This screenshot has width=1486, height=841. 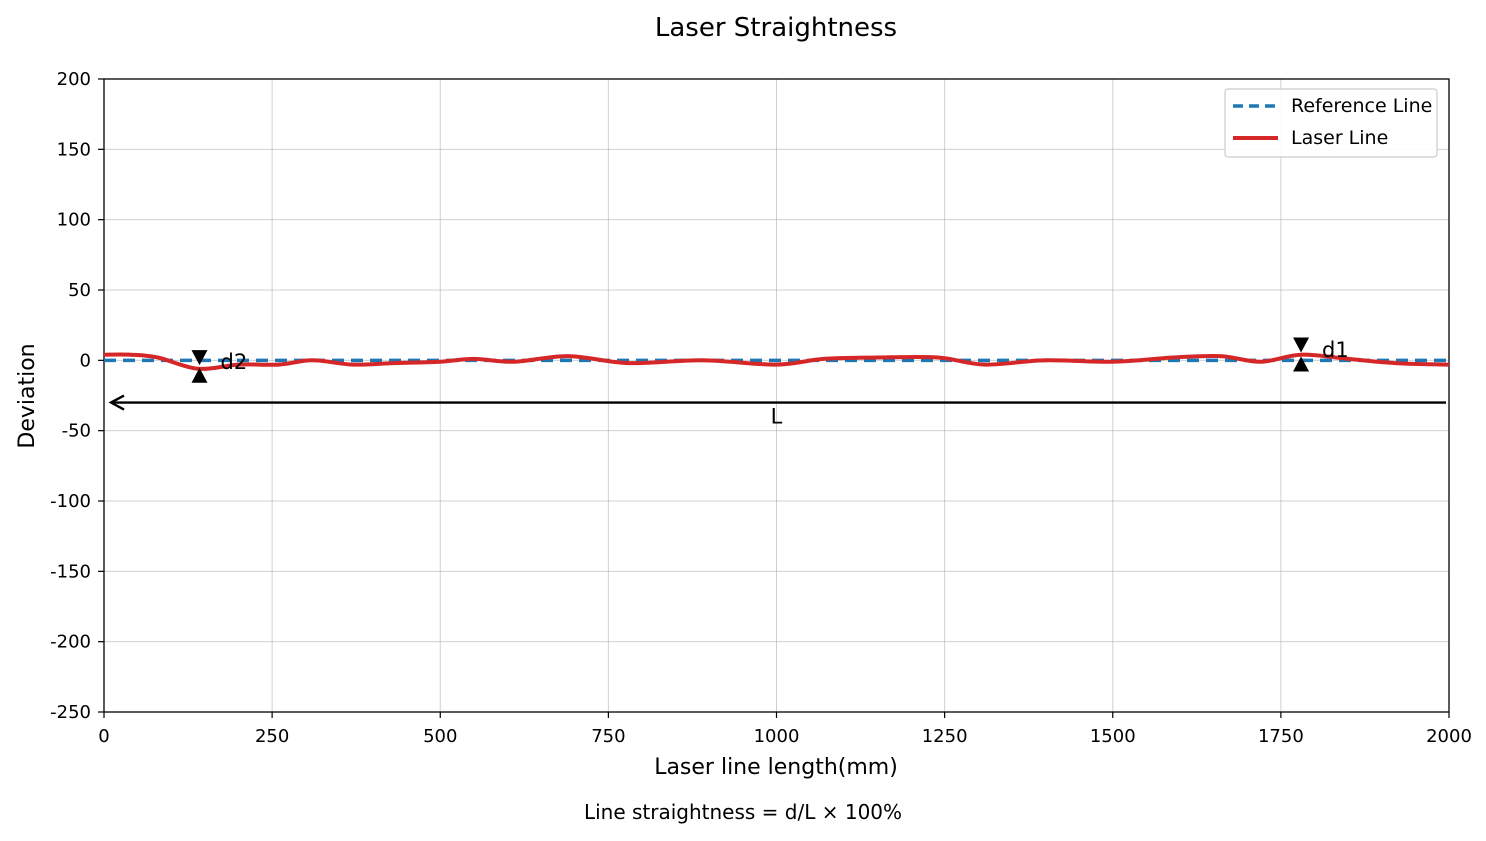 What do you see at coordinates (272, 736) in the screenshot?
I see `x-tick-label: 250` at bounding box center [272, 736].